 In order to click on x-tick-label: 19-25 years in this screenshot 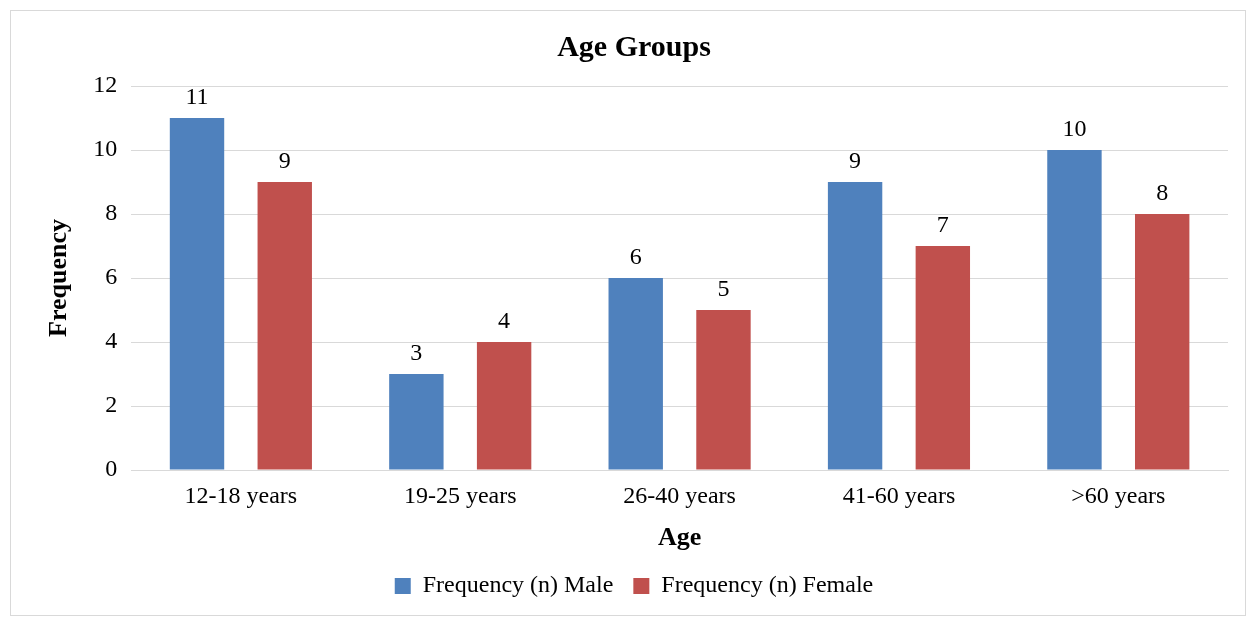, I will do `click(460, 494)`.